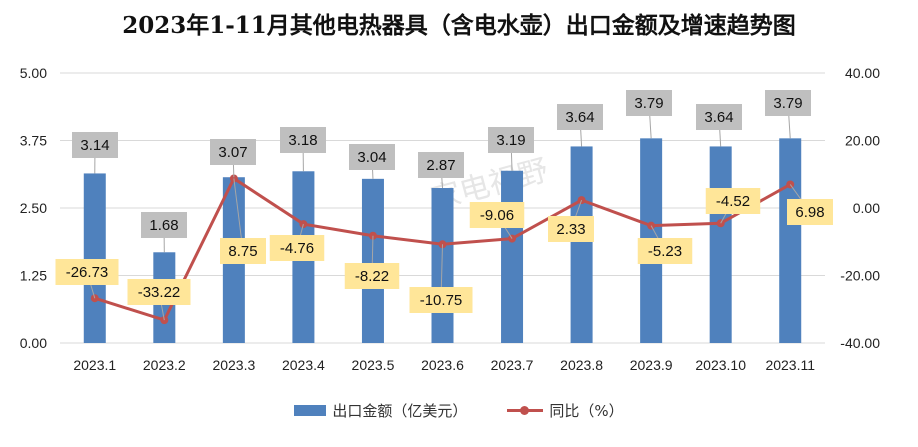 This screenshot has height=447, width=918. What do you see at coordinates (33, 343) in the screenshot?
I see `left-tick-label: 0.00` at bounding box center [33, 343].